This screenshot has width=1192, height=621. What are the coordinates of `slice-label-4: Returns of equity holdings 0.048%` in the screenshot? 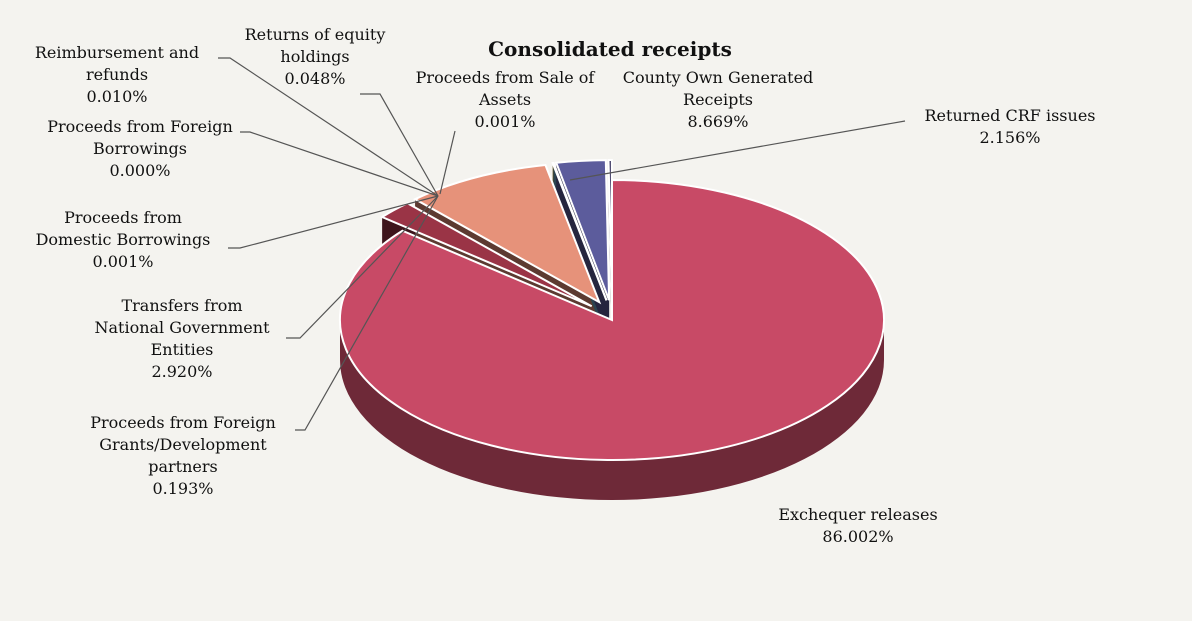 It's located at (315, 56).